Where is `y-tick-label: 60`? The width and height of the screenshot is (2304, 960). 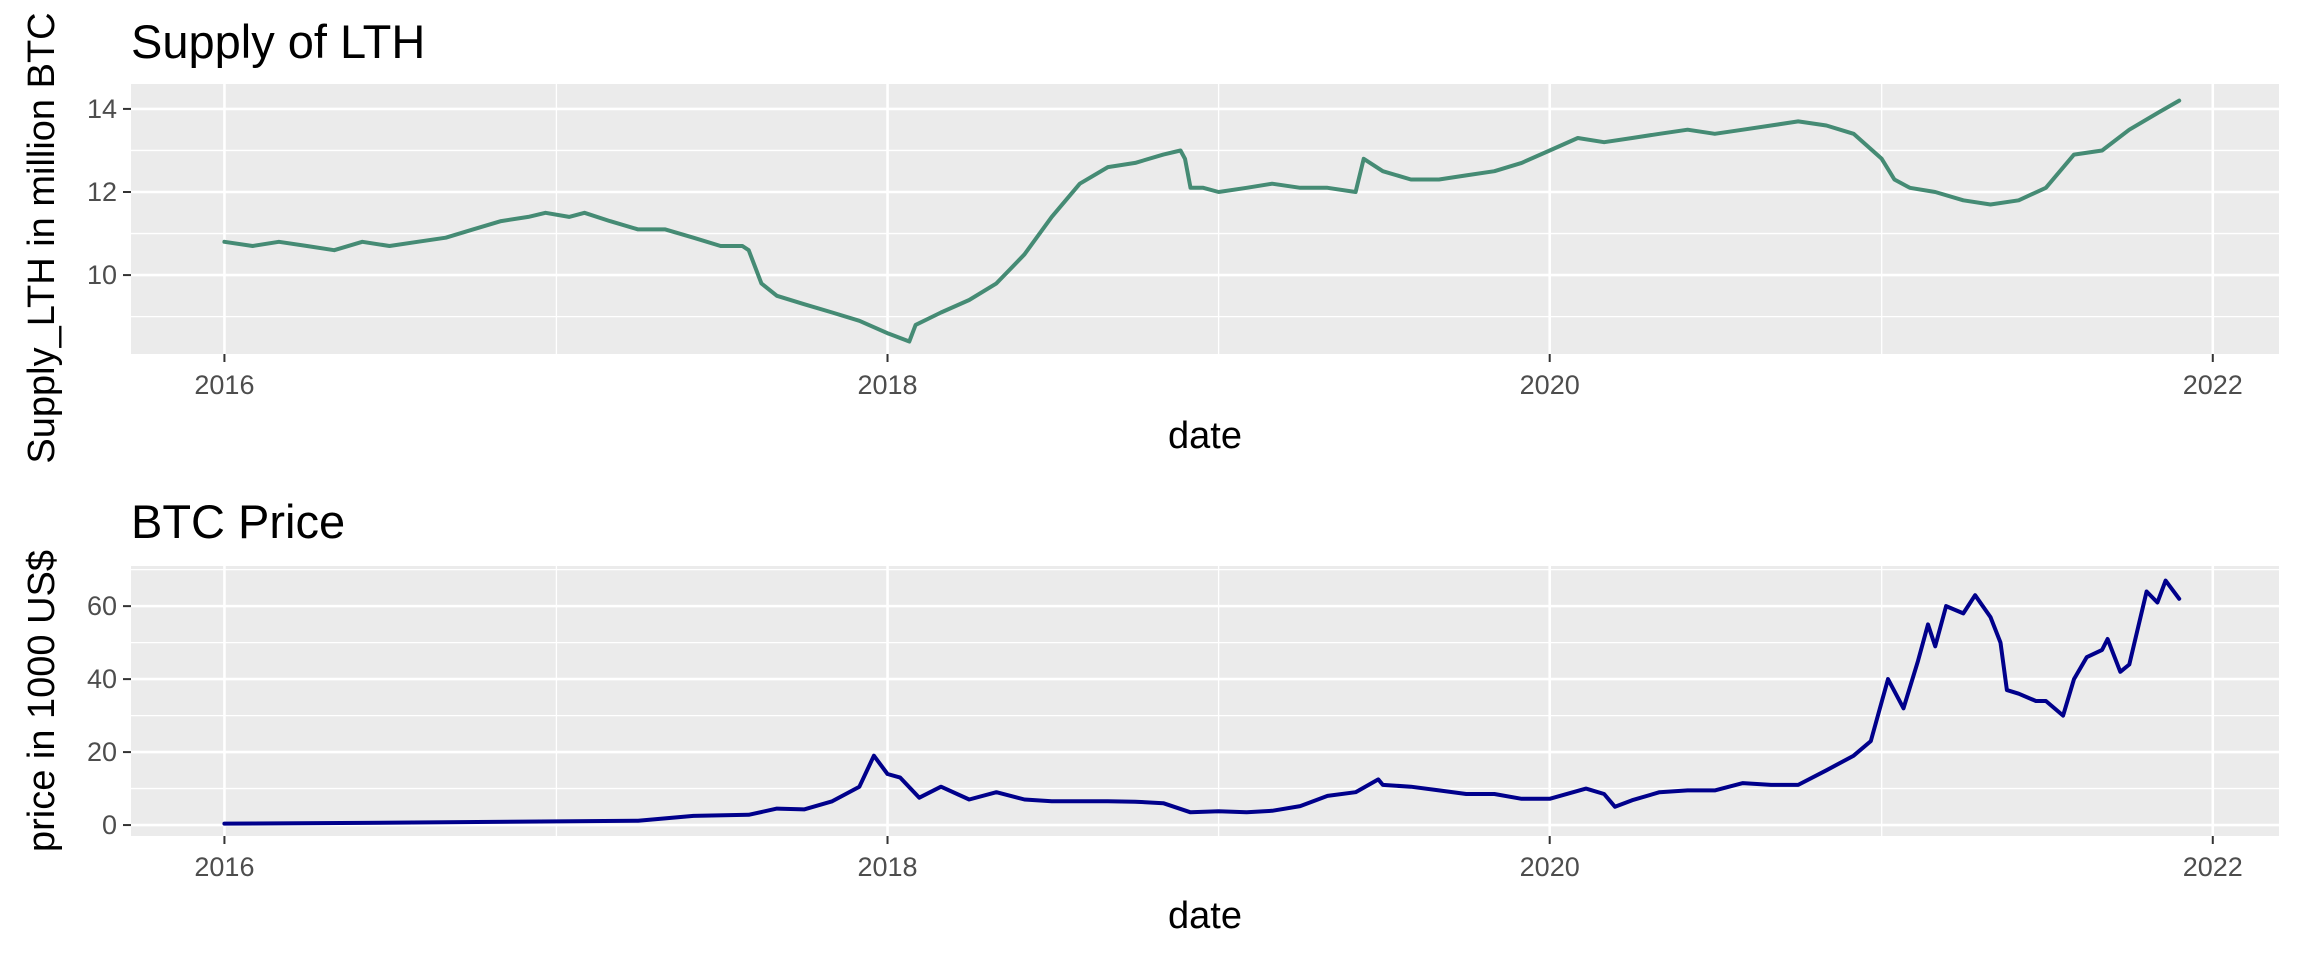
y-tick-label: 60 is located at coordinates (102, 606).